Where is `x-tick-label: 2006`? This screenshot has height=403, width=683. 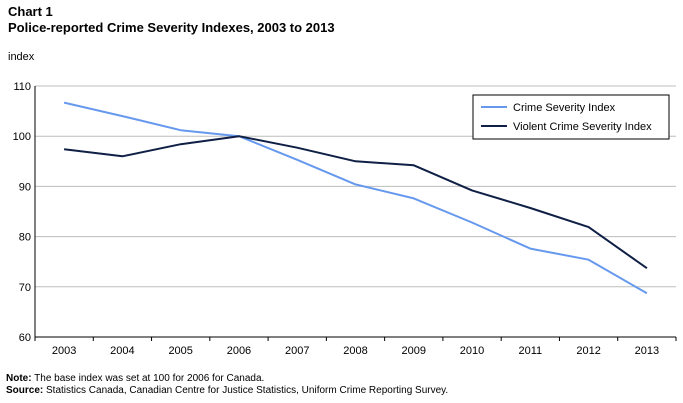
x-tick-label: 2006 is located at coordinates (239, 351).